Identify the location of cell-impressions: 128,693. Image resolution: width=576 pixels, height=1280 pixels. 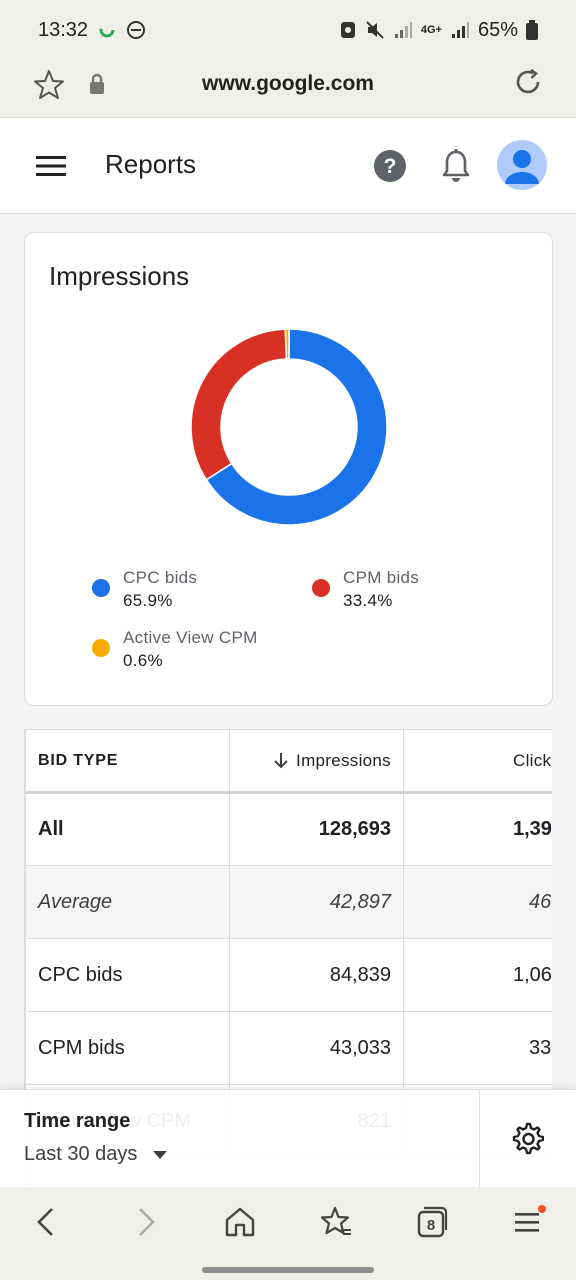
(316, 829).